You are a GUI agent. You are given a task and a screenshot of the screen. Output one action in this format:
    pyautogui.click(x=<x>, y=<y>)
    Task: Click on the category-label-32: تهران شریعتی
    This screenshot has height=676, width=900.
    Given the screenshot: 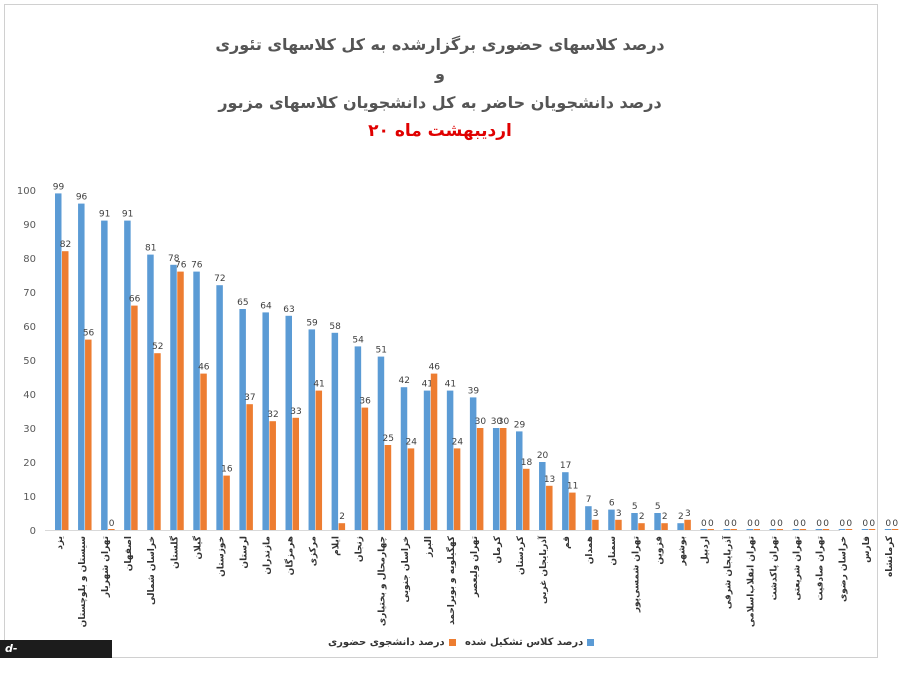 What is the action you would take?
    pyautogui.click(x=798, y=568)
    